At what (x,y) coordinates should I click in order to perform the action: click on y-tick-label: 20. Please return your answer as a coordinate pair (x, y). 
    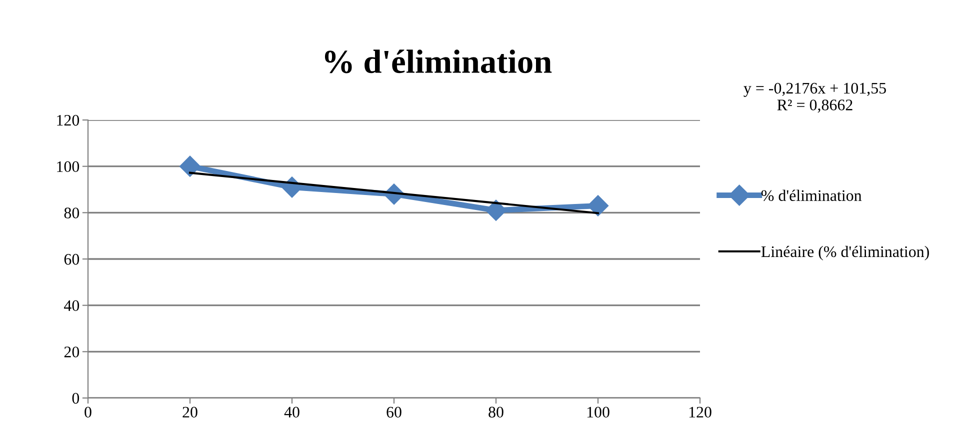
    Looking at the image, I should click on (72, 352).